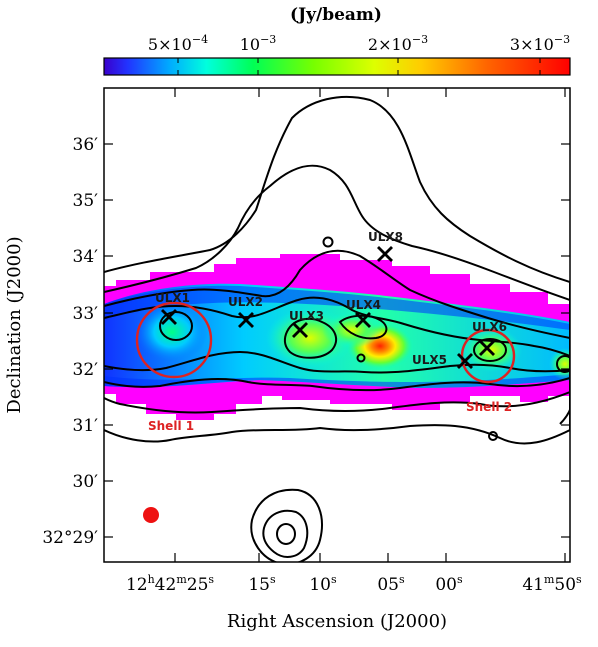  Describe the element at coordinates (398, 43) in the screenshot. I see `colorbar-tick-label: 2×10⁻³` at that location.